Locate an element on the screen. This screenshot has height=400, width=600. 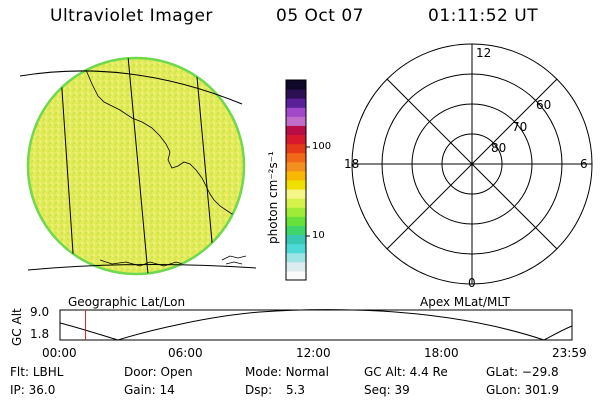
gain-label: Gain: is located at coordinates (140, 390).